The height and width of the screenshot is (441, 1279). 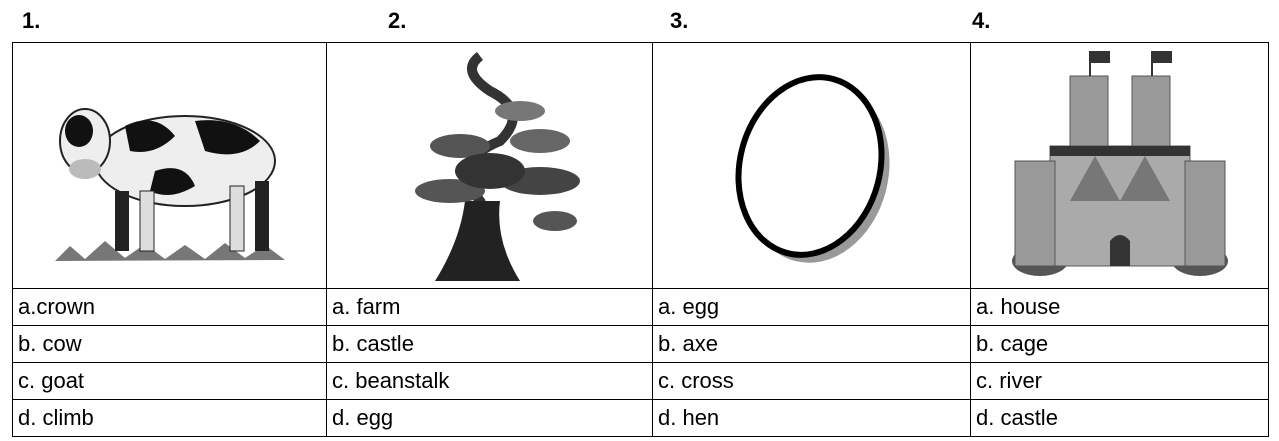 I want to click on option: c. river, so click(x=1119, y=381).